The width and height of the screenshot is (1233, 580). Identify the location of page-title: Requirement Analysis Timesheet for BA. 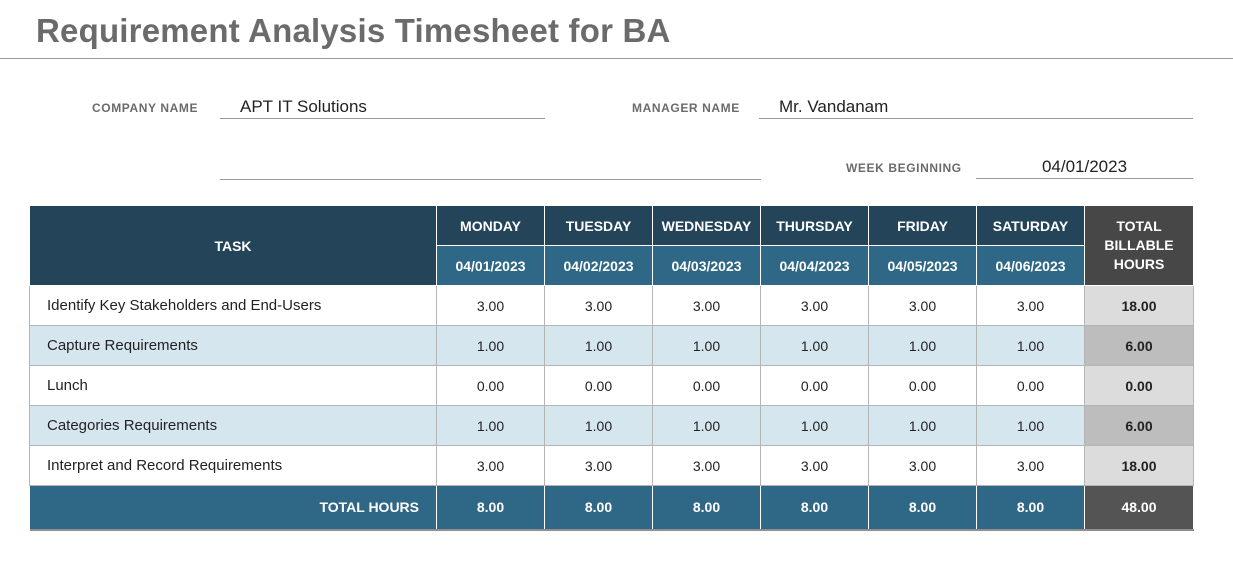
(353, 30).